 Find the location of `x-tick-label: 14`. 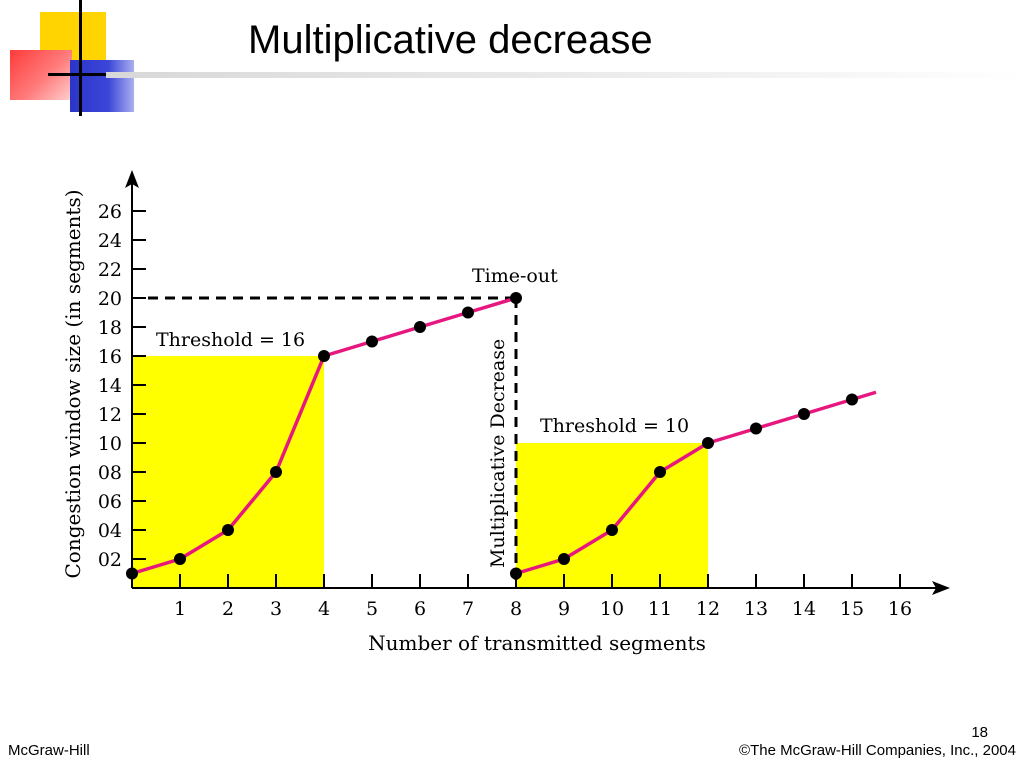

x-tick-label: 14 is located at coordinates (804, 609).